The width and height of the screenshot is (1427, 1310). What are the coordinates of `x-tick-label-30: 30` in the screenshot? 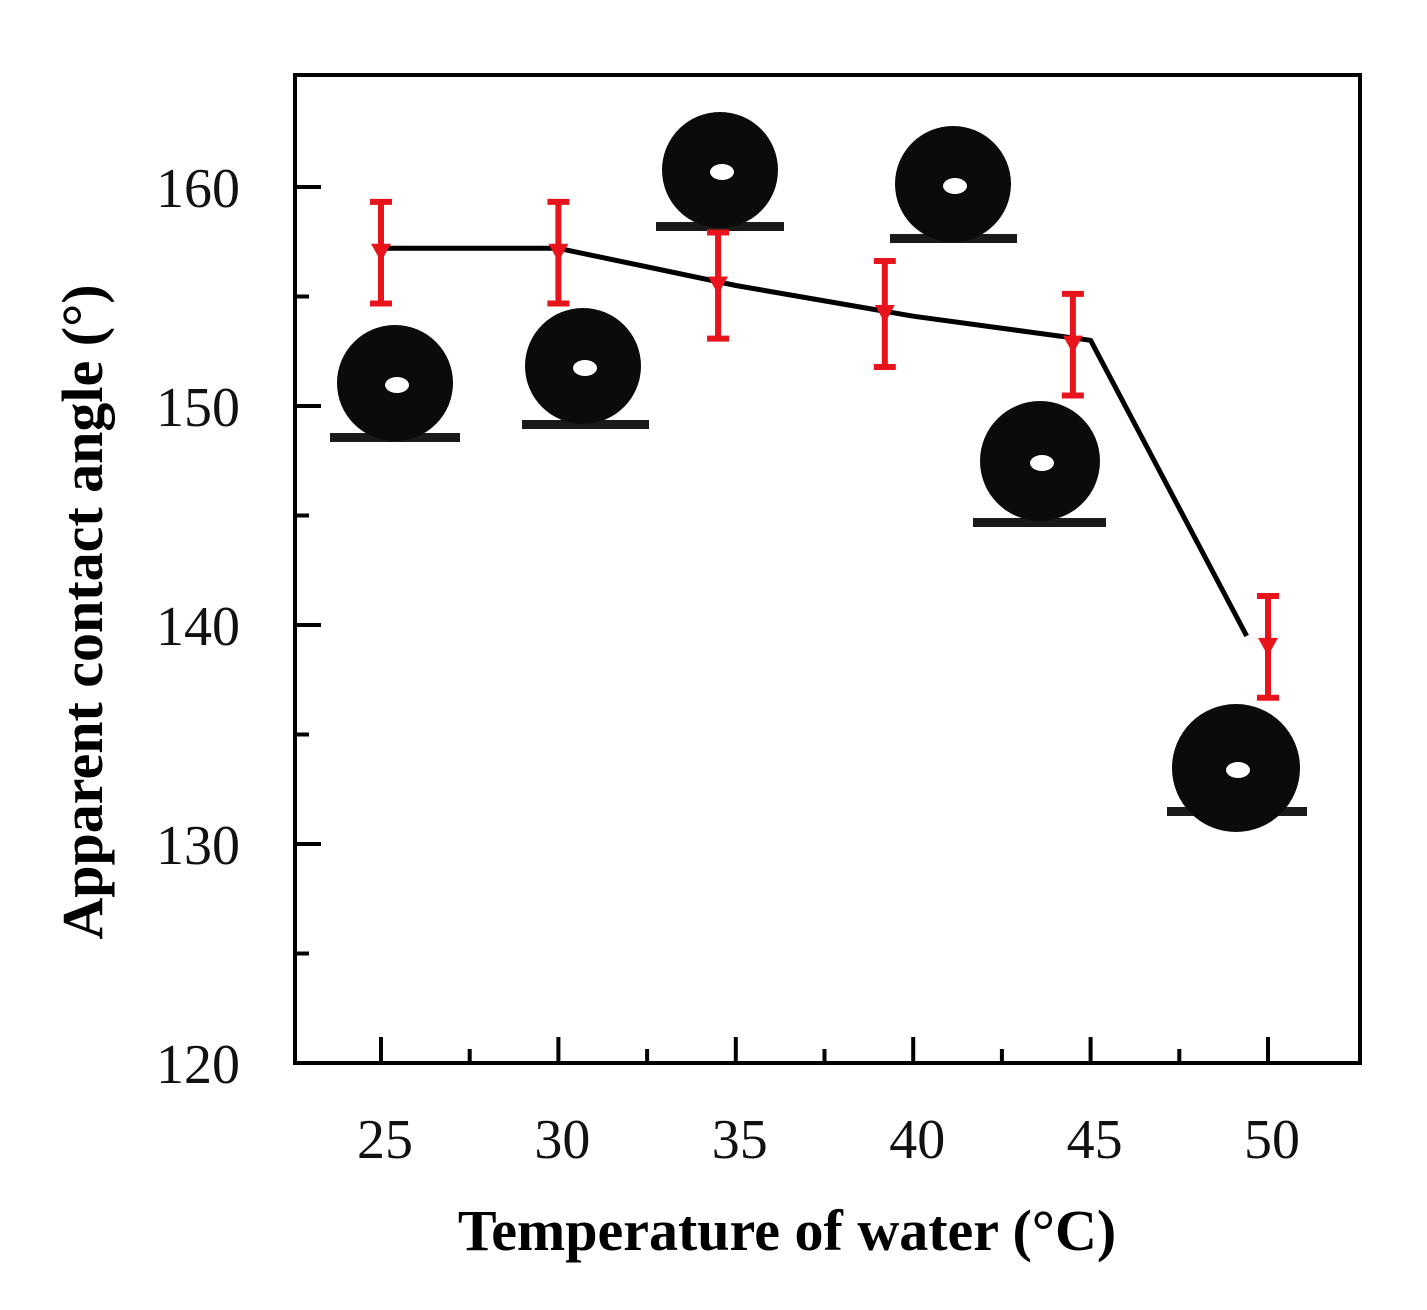 It's located at (562, 1140).